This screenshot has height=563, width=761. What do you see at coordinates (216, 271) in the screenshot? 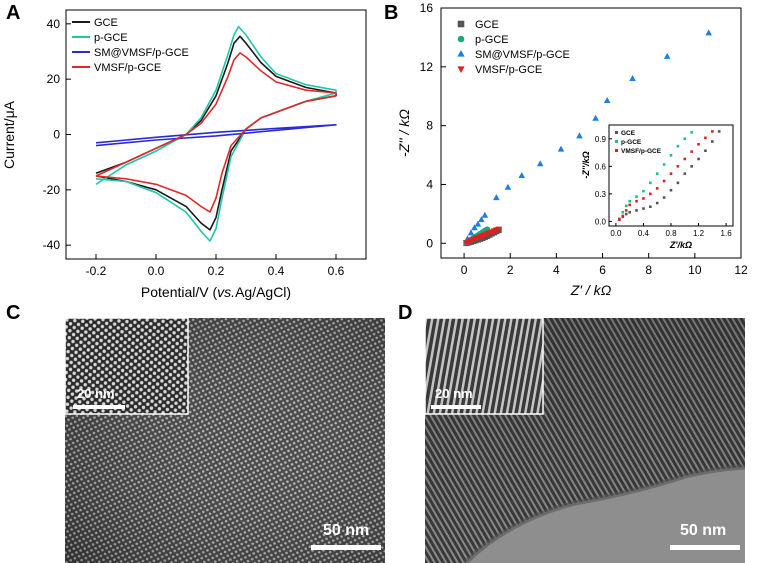
I see `x-tick-label: 0.2` at bounding box center [216, 271].